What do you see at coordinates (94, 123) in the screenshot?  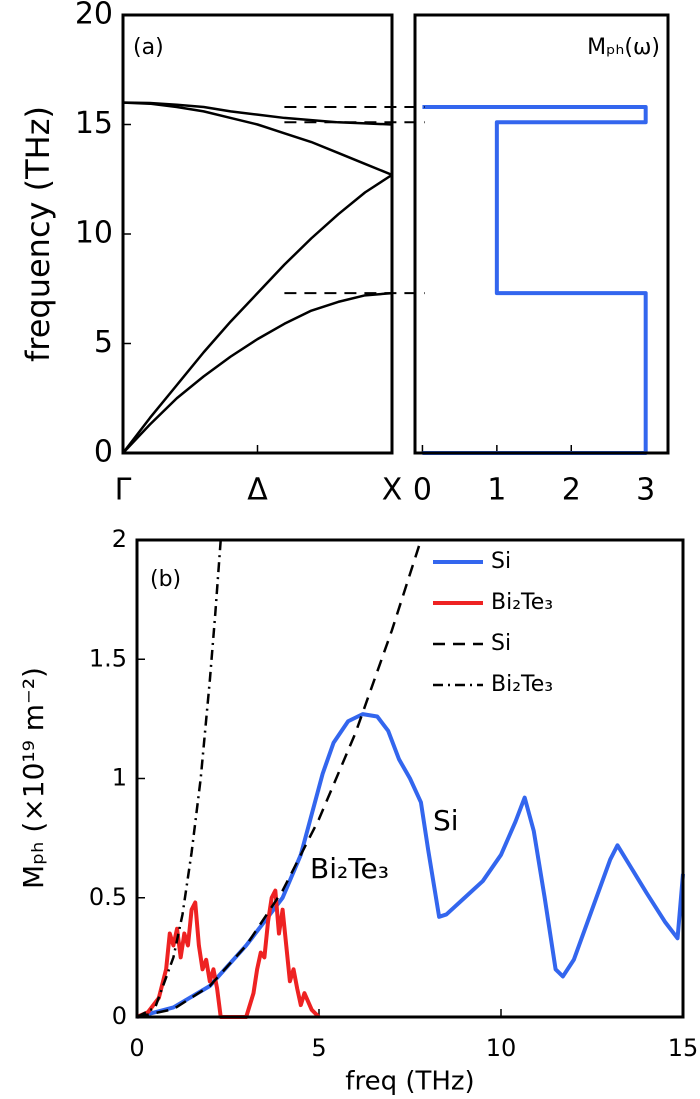 I see `y-tick-label: 15` at bounding box center [94, 123].